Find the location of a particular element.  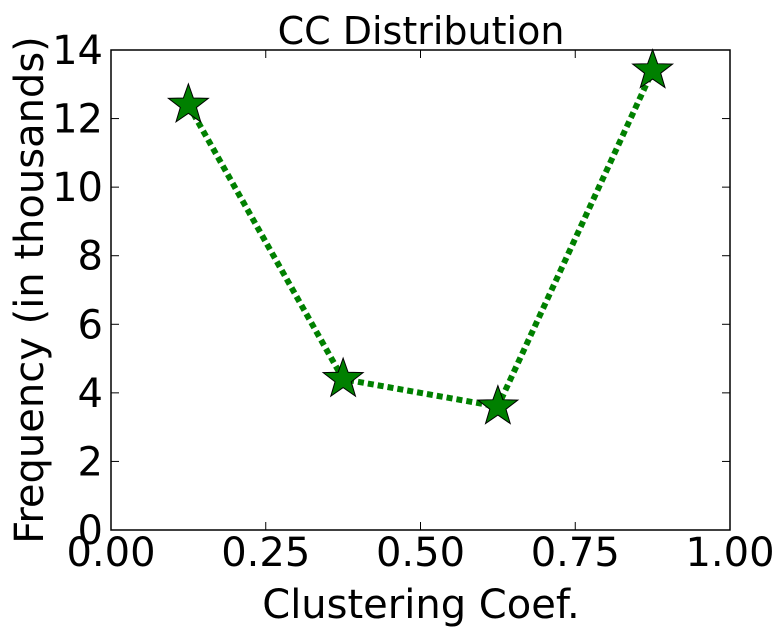

x-tick-label: 0.00 is located at coordinates (110, 553).